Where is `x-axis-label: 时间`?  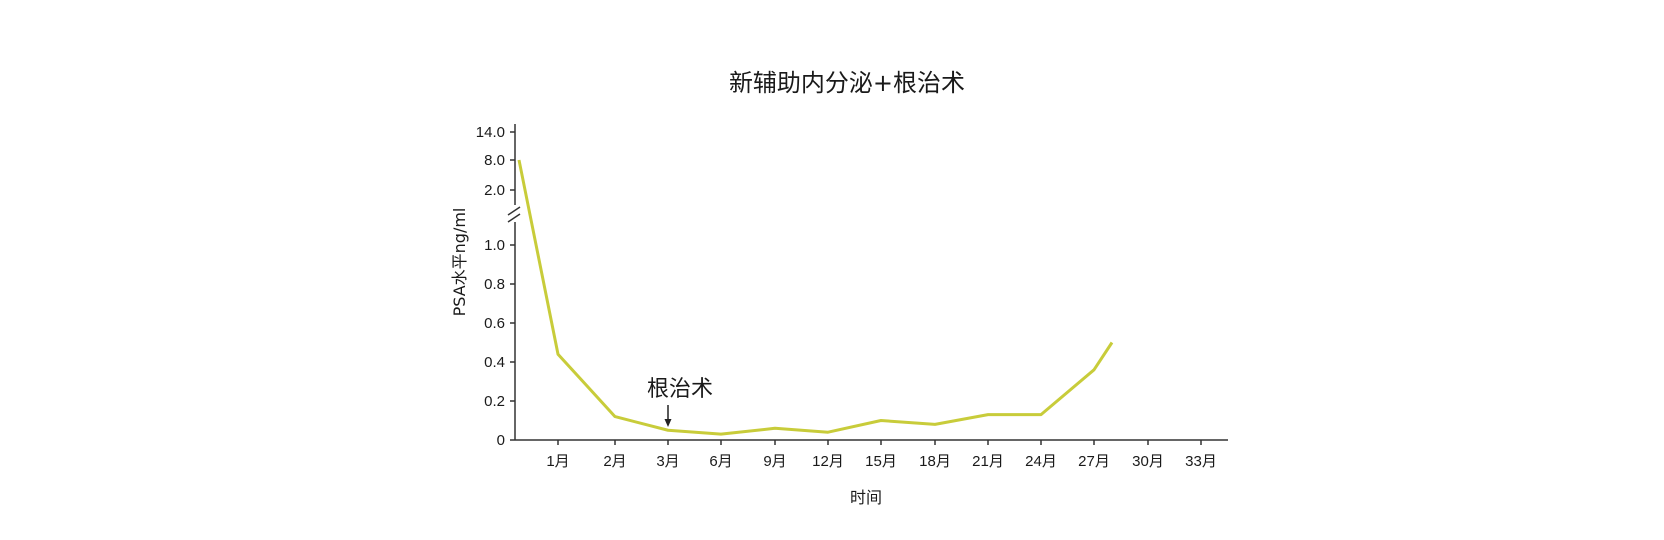 x-axis-label: 时间 is located at coordinates (866, 497).